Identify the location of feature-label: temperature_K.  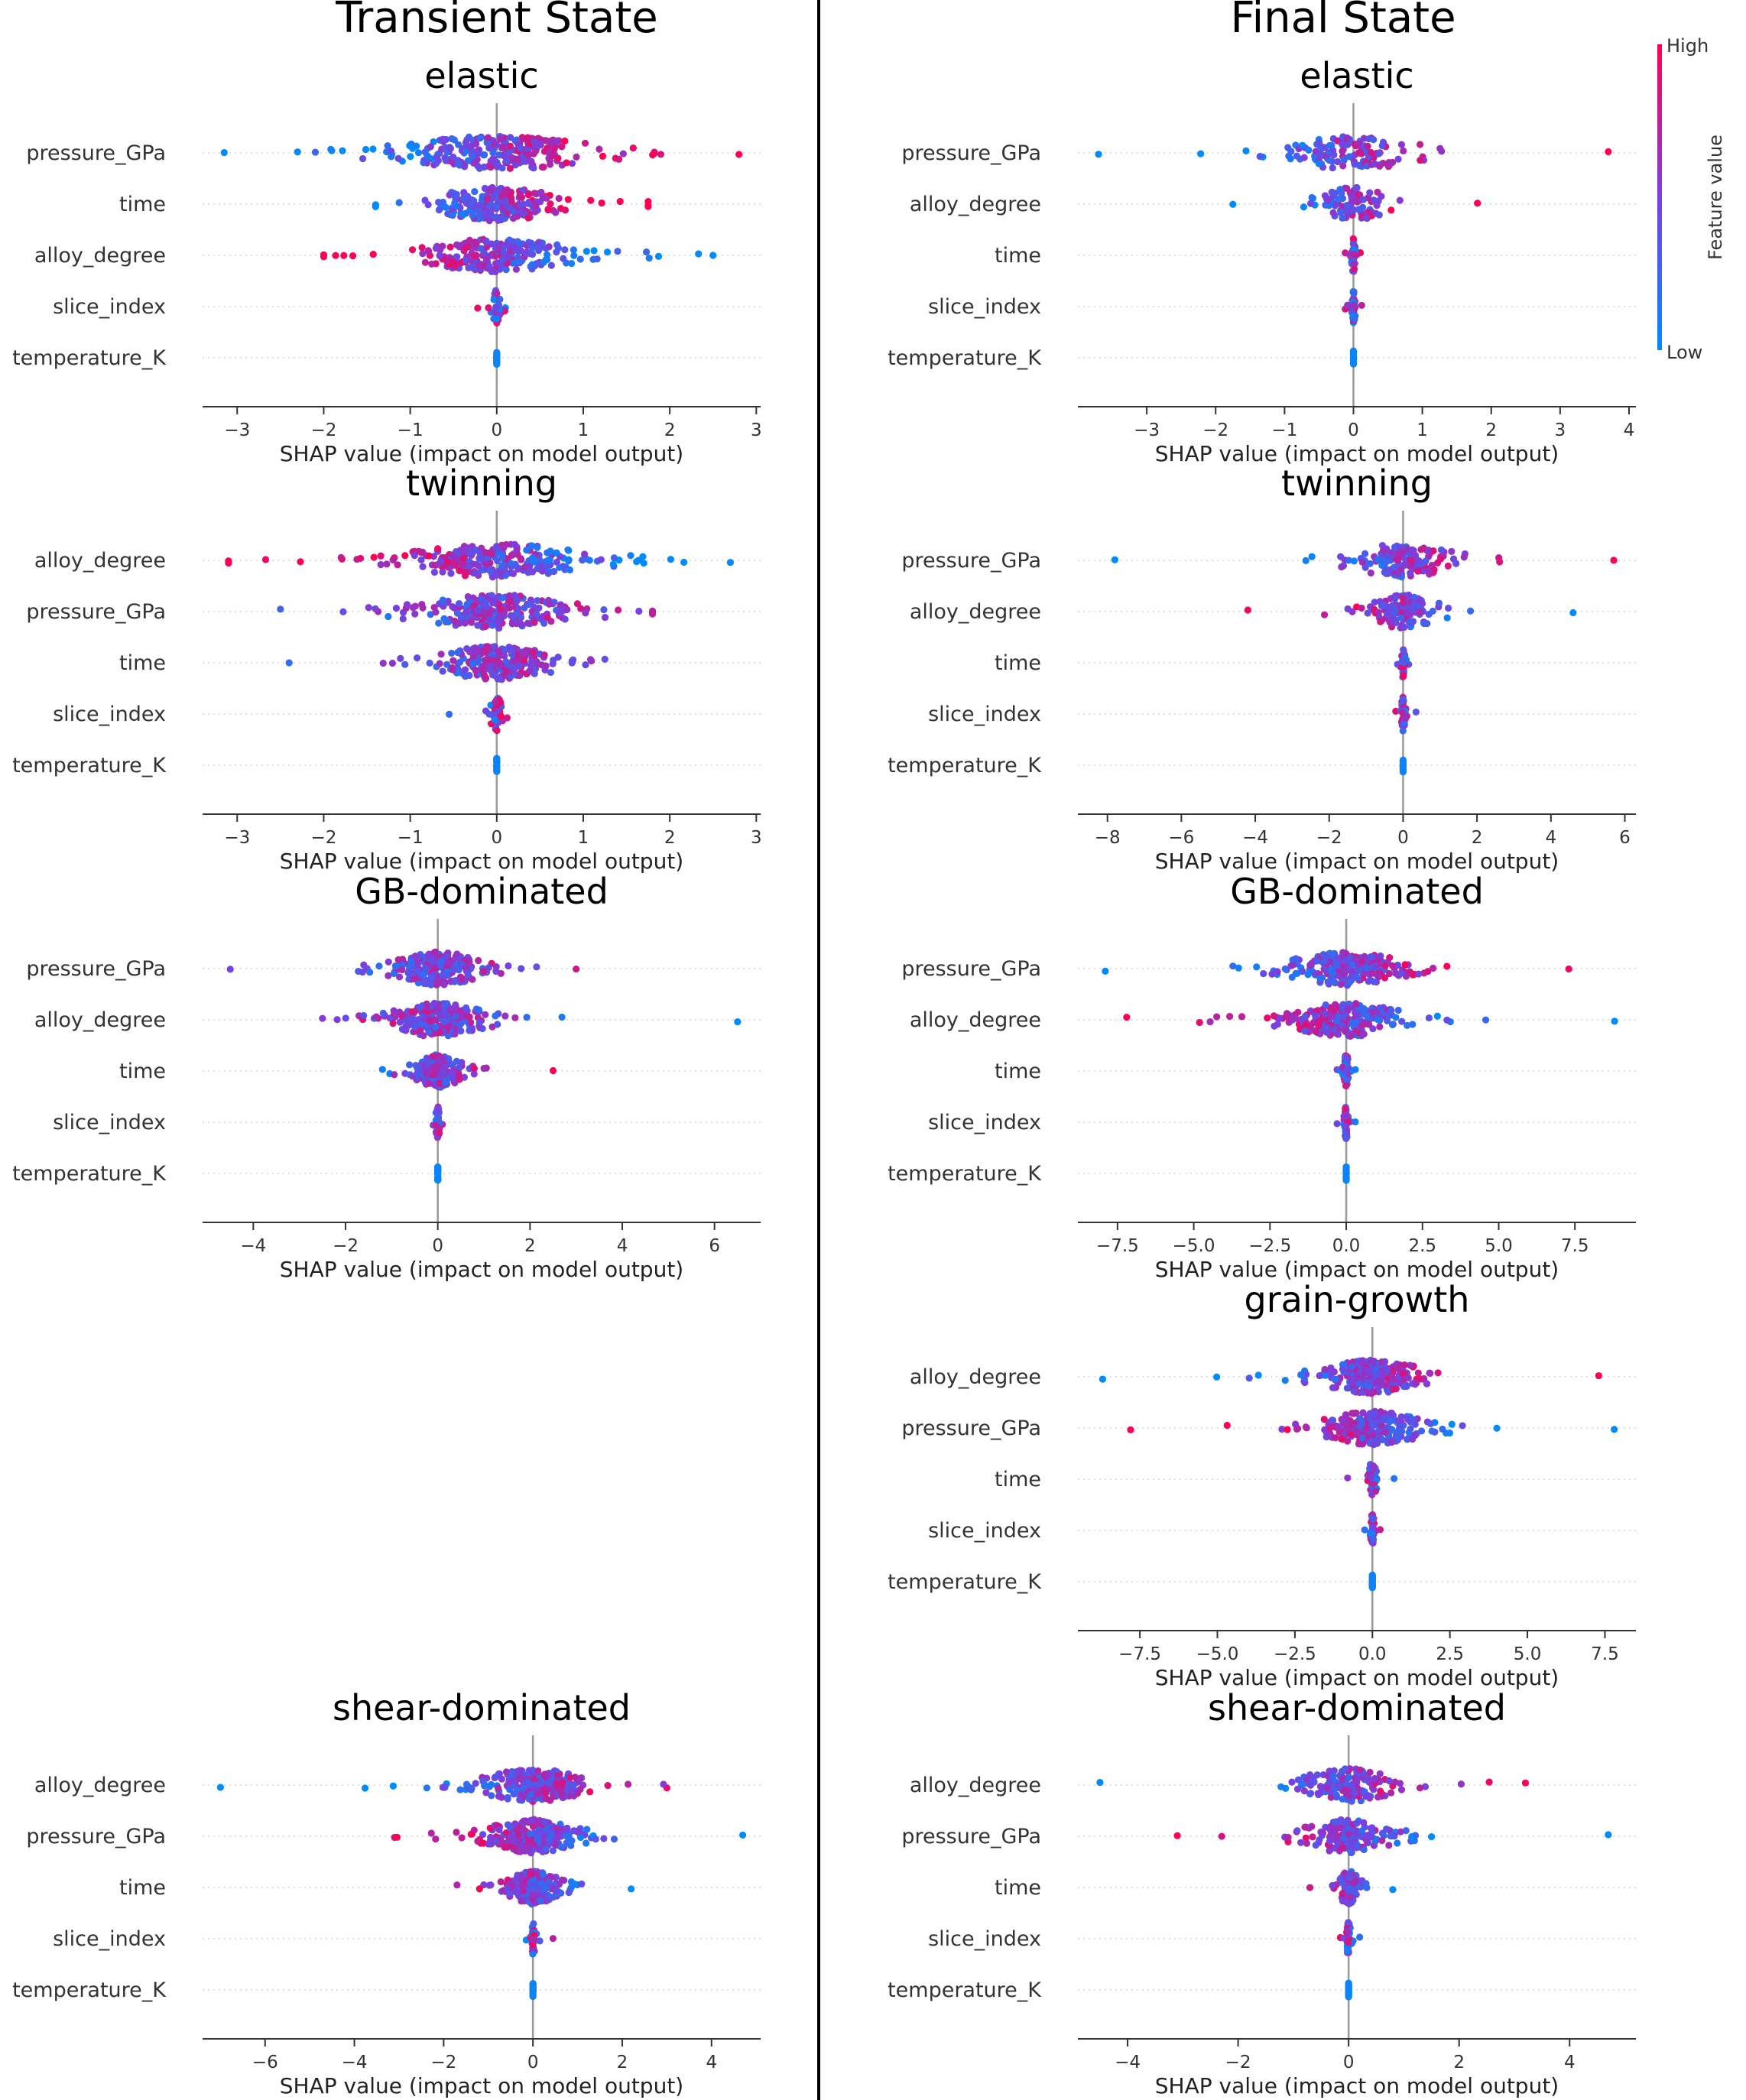
(89, 1174).